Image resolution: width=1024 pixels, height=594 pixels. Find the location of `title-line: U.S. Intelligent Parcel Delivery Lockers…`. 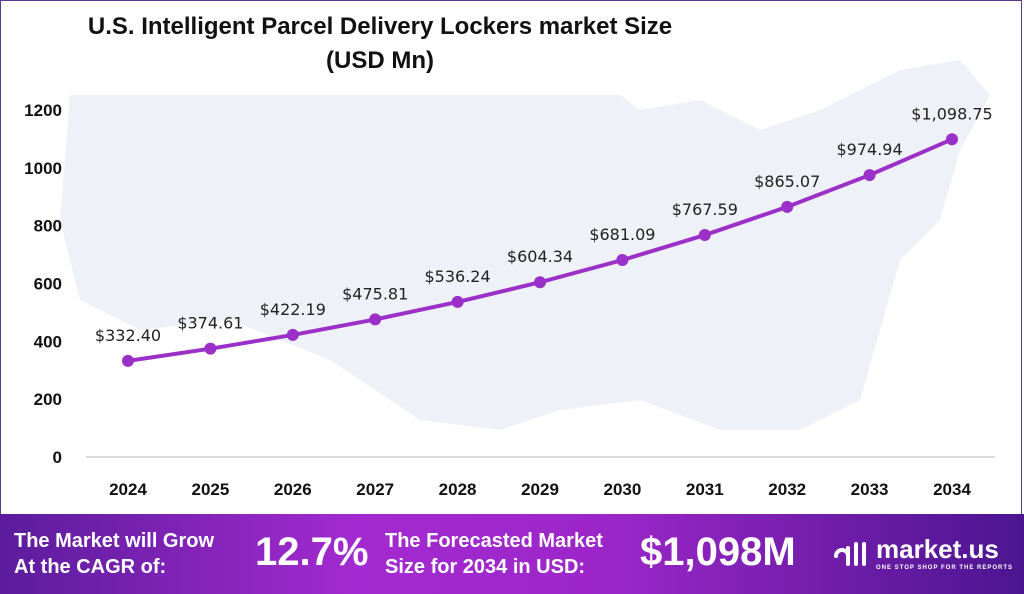

title-line: U.S. Intelligent Parcel Delivery Lockers… is located at coordinates (380, 26).